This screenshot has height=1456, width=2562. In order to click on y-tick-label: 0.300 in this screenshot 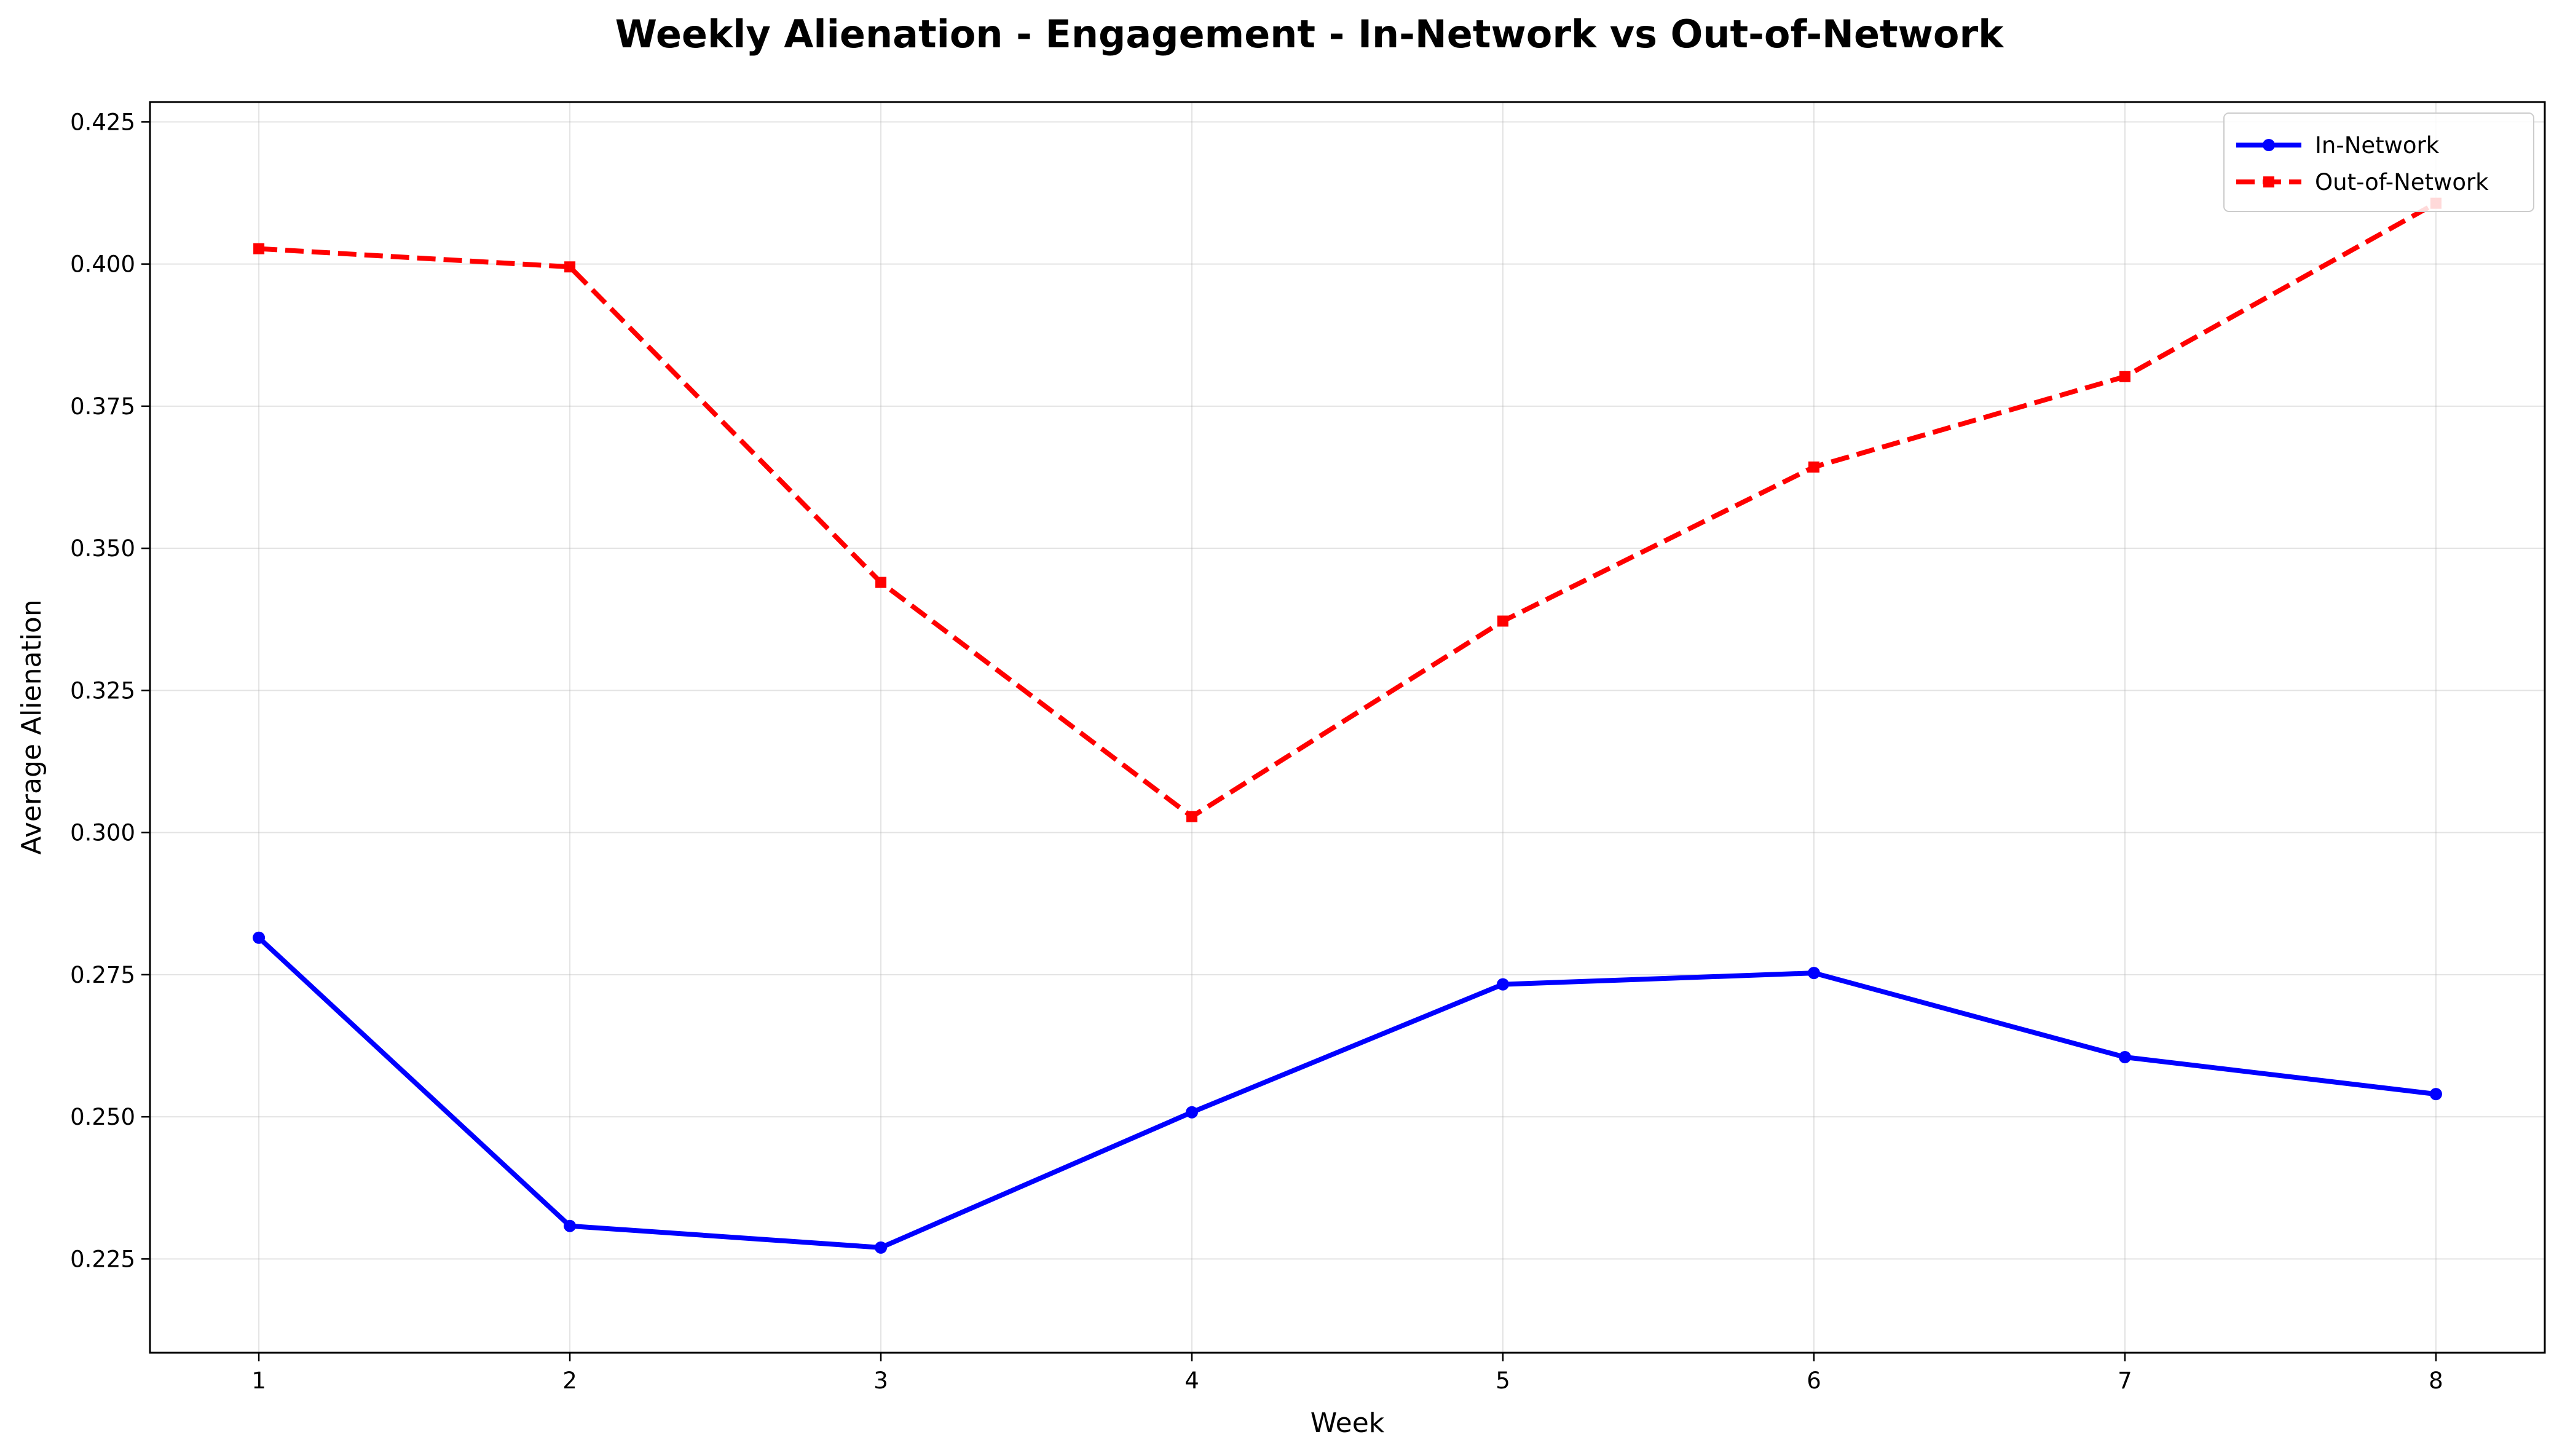, I will do `click(103, 833)`.